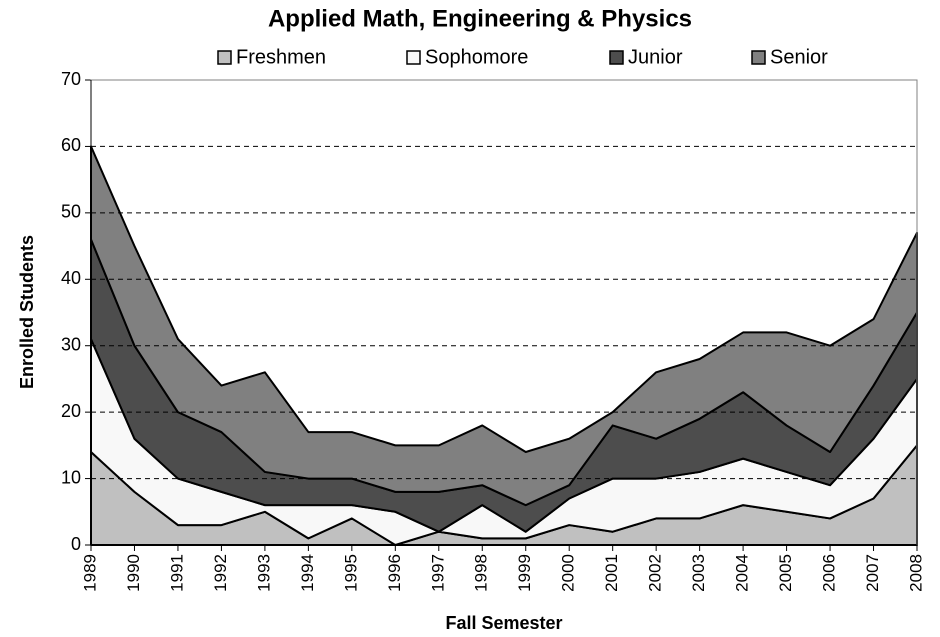 Image resolution: width=940 pixels, height=637 pixels. I want to click on x-tick-label: 1994, so click(307, 573).